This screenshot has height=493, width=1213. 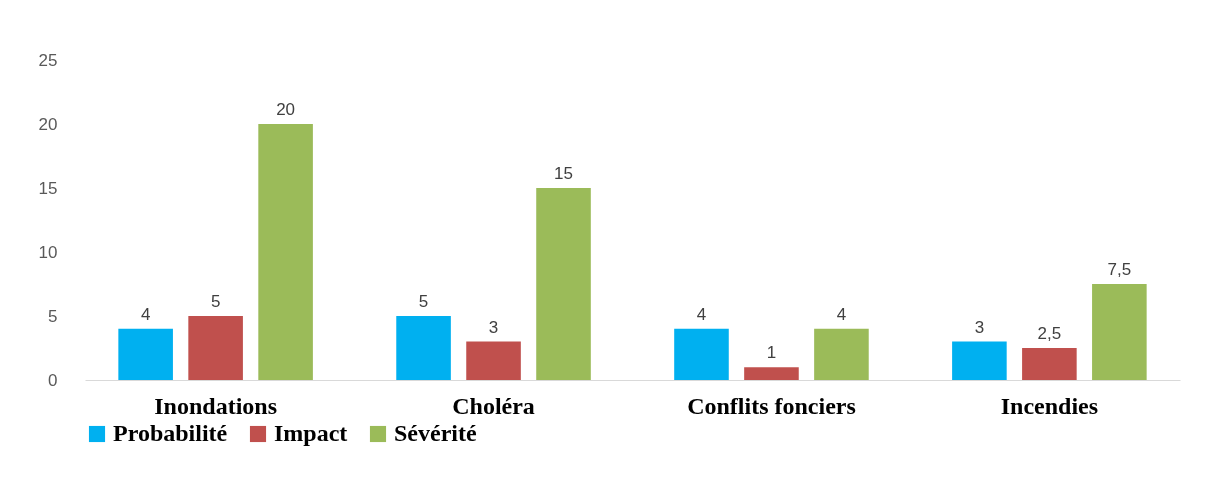 I want to click on legend-label: Impact, so click(x=311, y=433).